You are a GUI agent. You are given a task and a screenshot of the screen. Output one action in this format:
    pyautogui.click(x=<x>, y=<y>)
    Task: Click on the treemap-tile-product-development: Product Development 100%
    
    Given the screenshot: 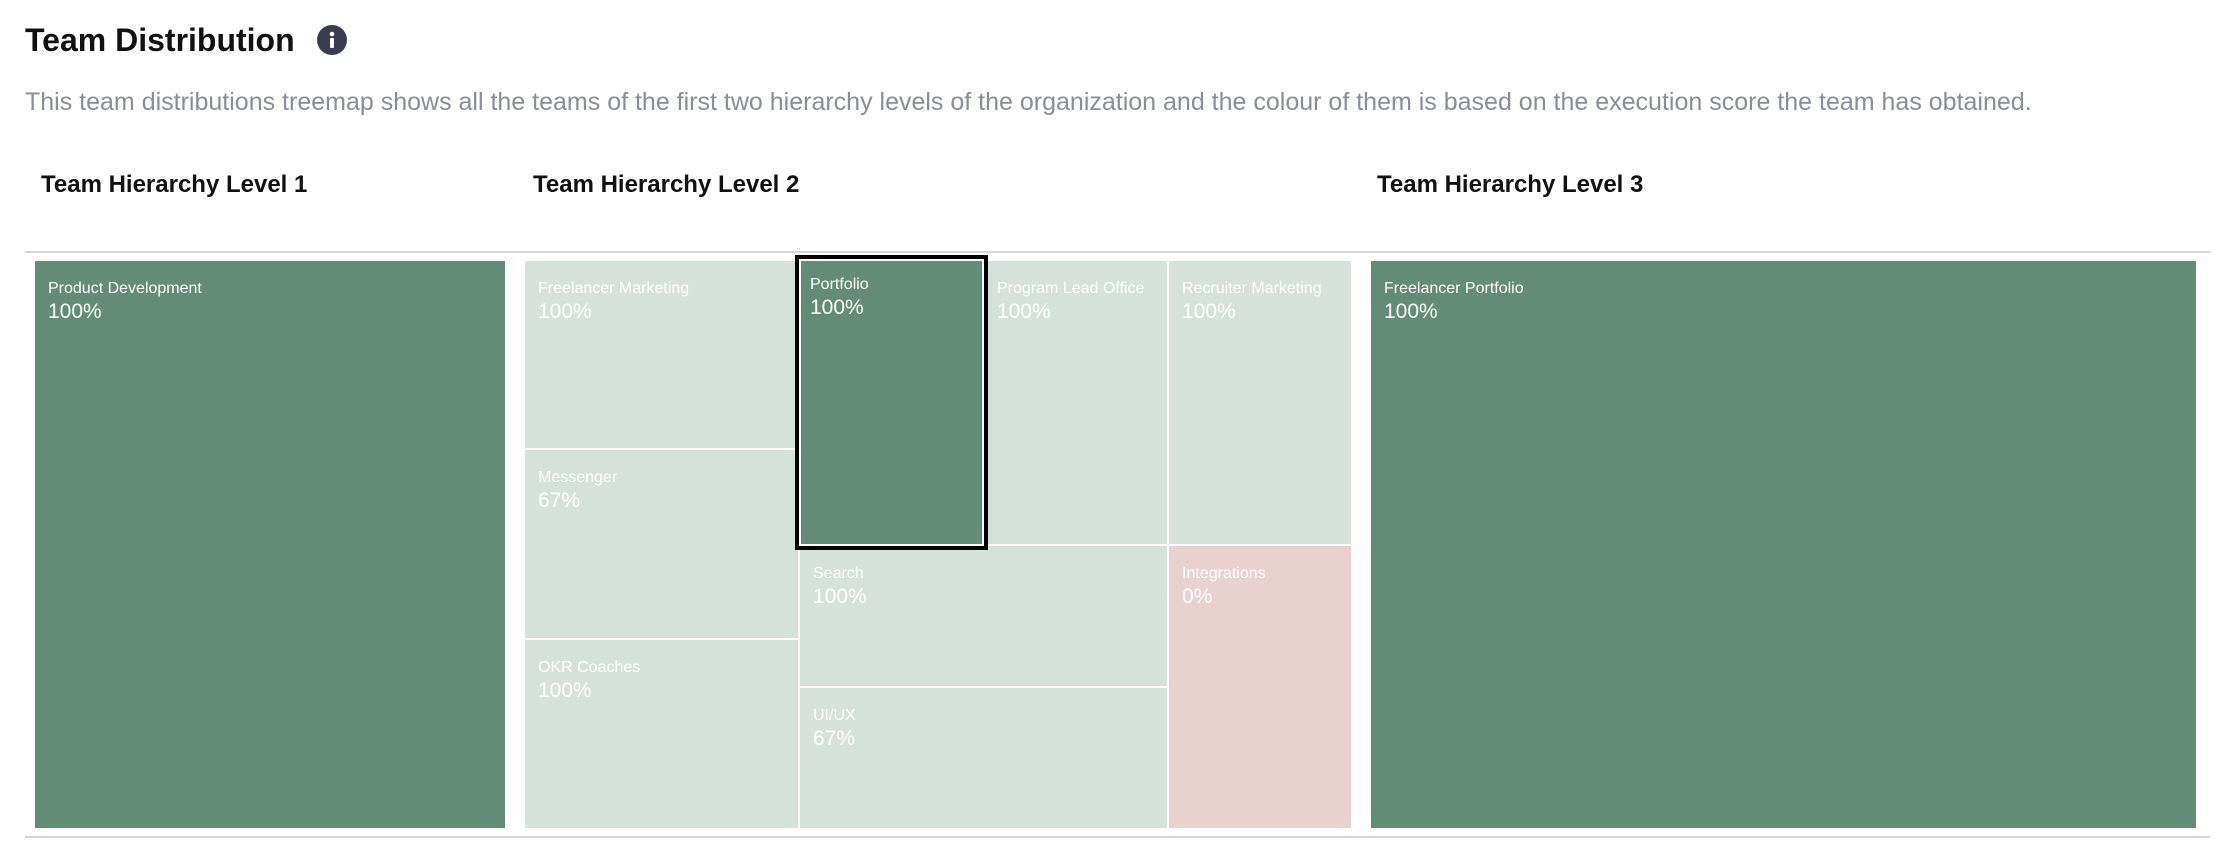 What is the action you would take?
    pyautogui.click(x=270, y=544)
    